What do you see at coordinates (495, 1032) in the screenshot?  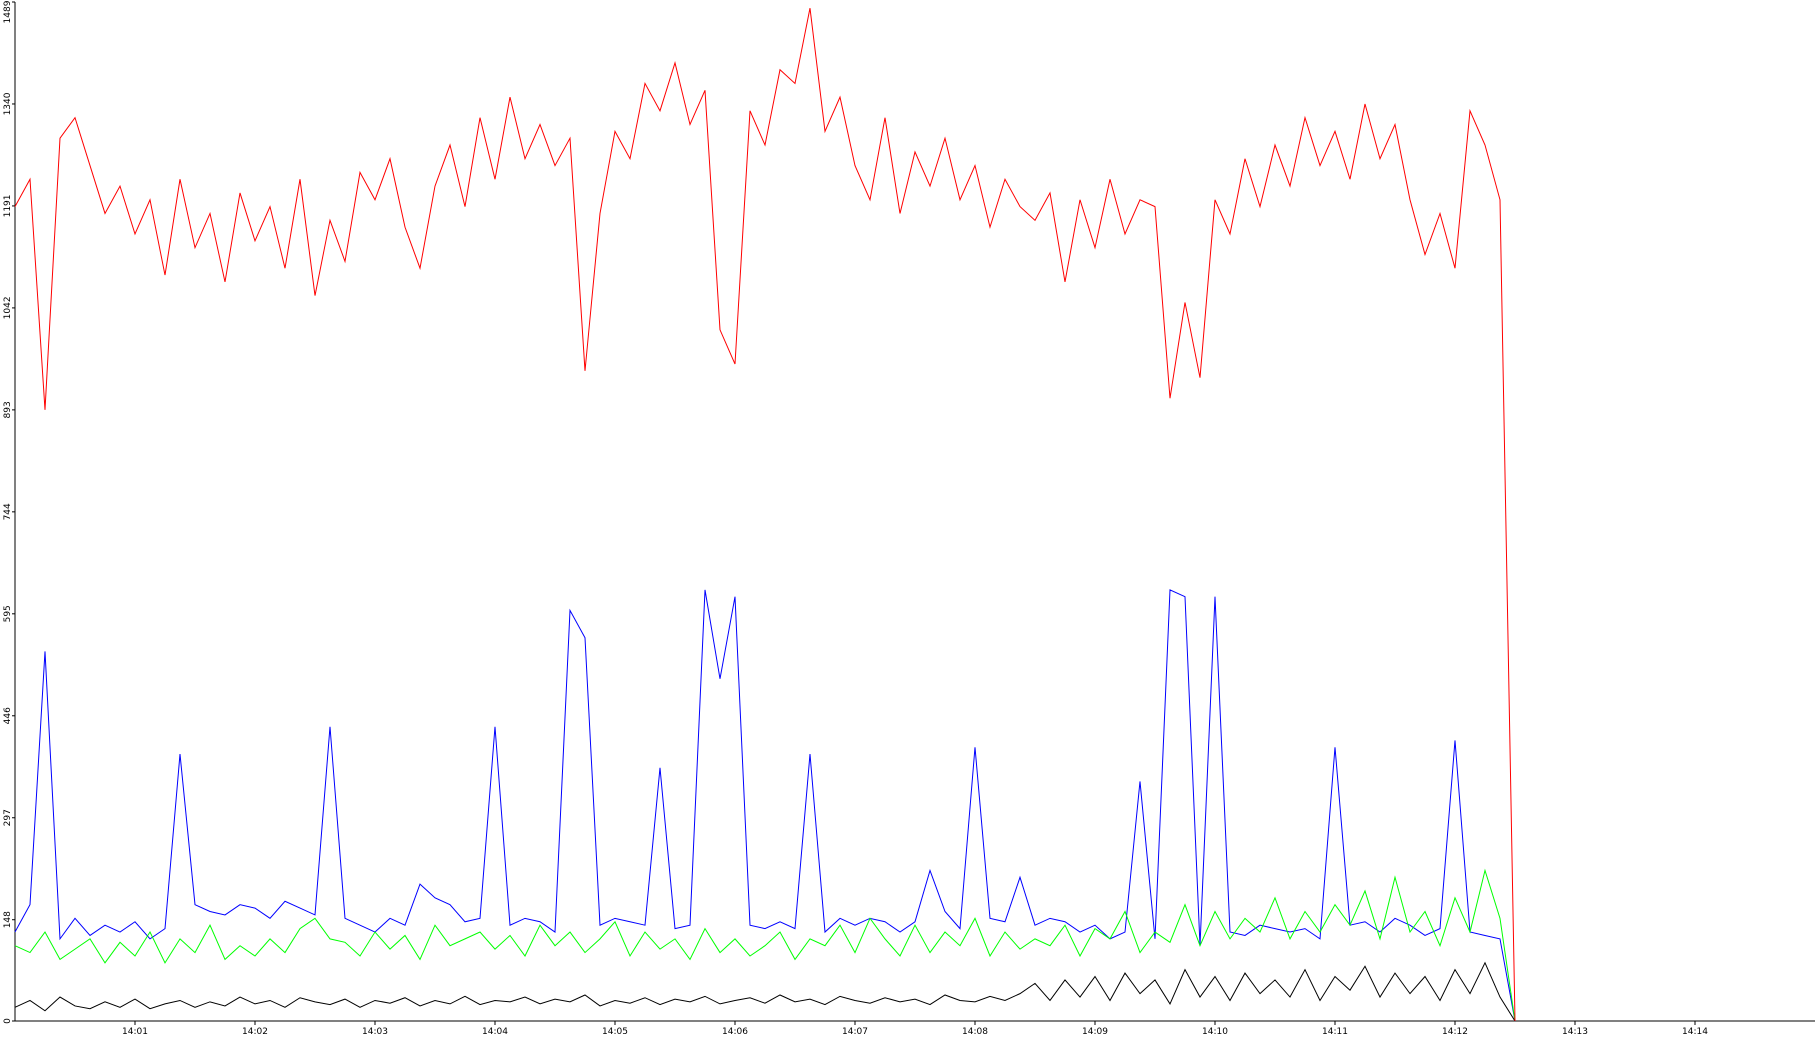 I see `x-tick-label: 14:04` at bounding box center [495, 1032].